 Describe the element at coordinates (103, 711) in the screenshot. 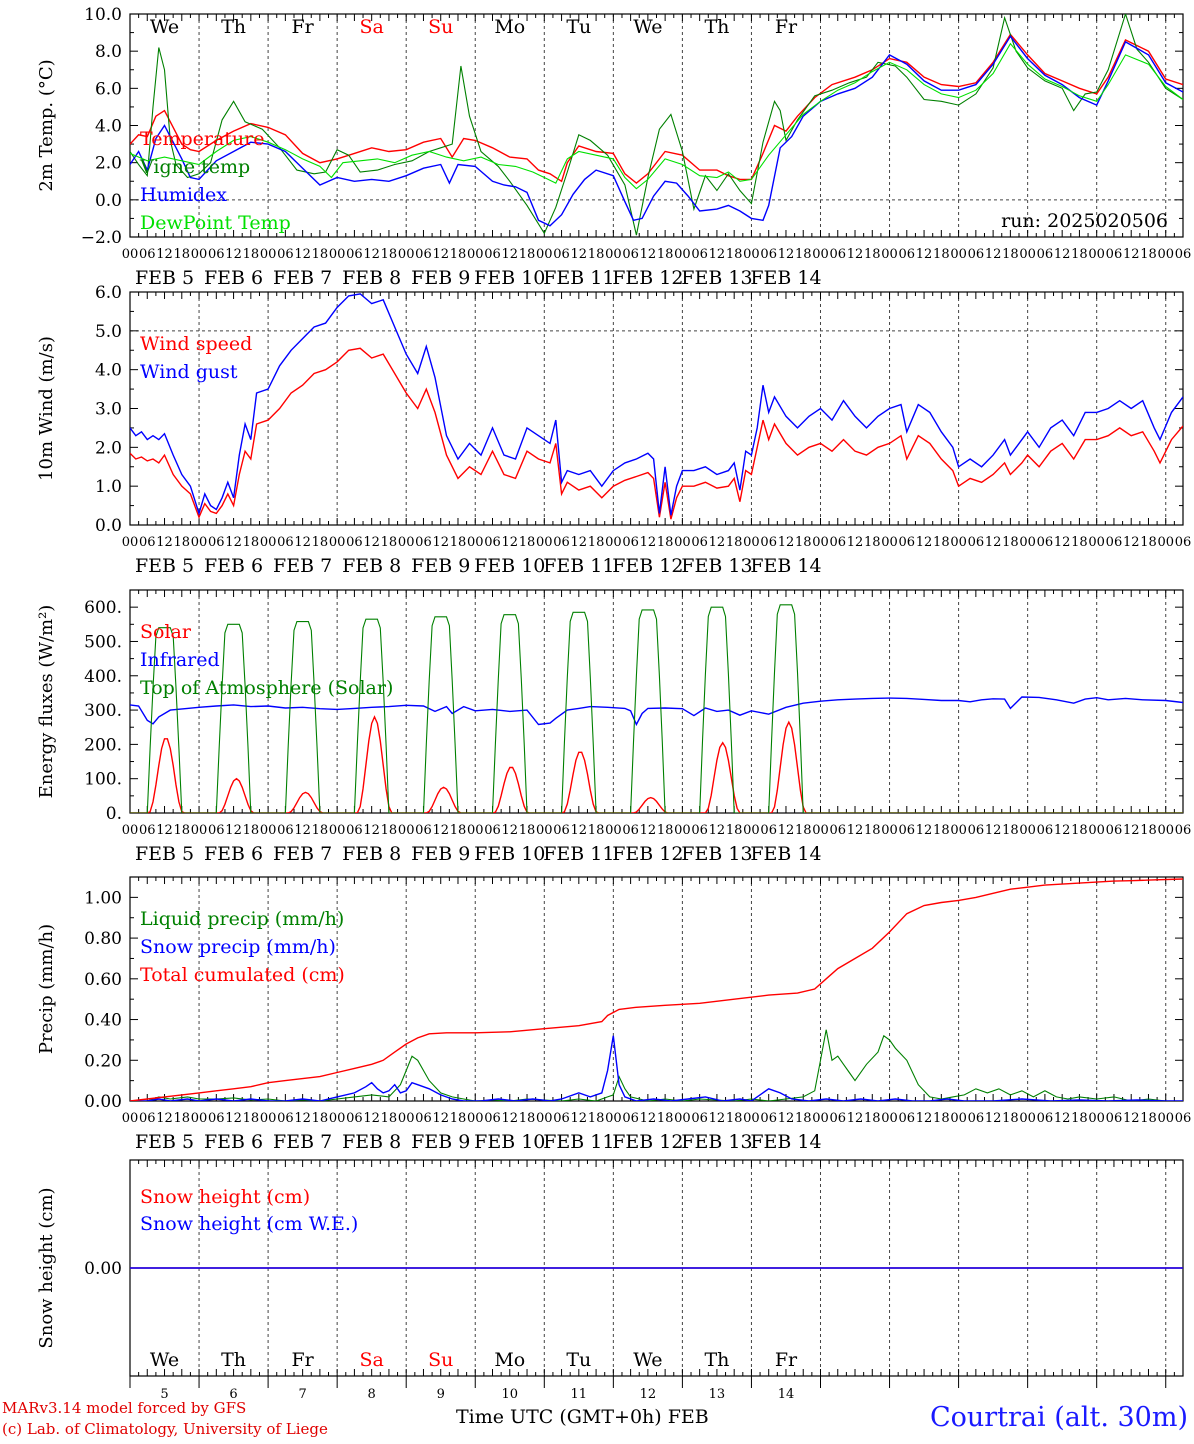

I see `y-tick-label: 300.` at that location.